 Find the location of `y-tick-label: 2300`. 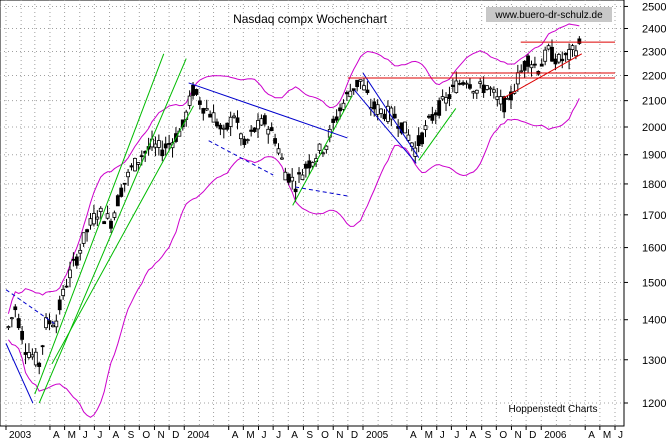

y-tick-label: 2300 is located at coordinates (654, 52).